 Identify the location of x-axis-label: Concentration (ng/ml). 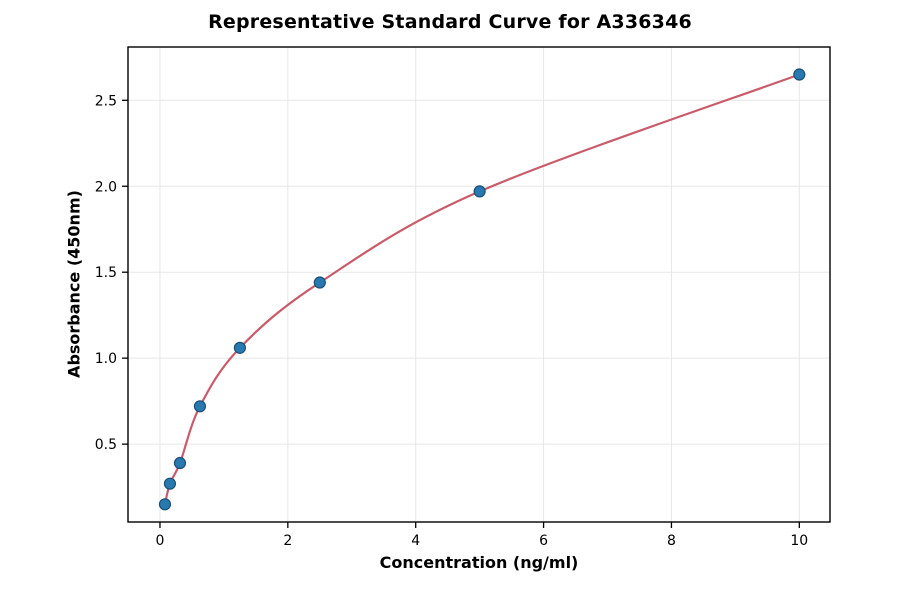
(479, 562).